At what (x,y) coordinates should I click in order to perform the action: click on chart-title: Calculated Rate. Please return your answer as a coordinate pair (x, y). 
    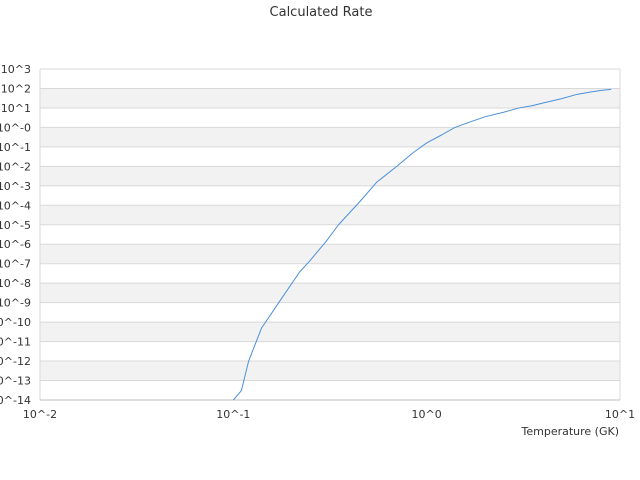
    Looking at the image, I should click on (321, 12).